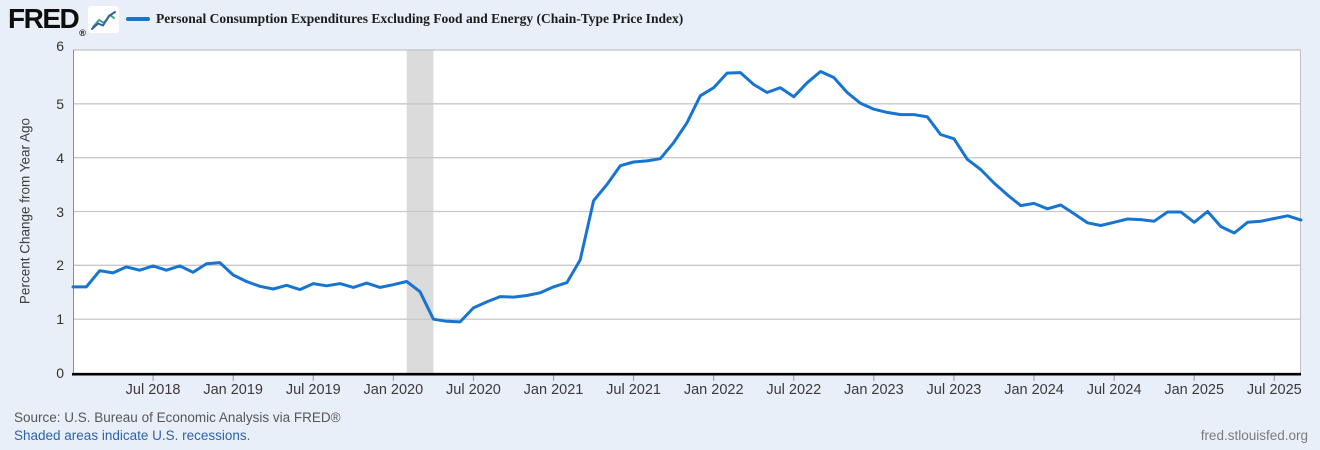 The width and height of the screenshot is (1320, 450). What do you see at coordinates (713, 390) in the screenshot?
I see `x-tick-label: Jan 2022` at bounding box center [713, 390].